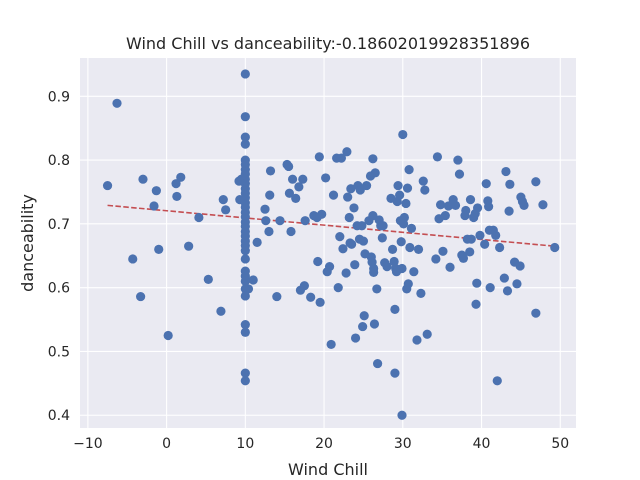  Describe the element at coordinates (59, 416) in the screenshot. I see `y-tick-label: 0.4` at that location.